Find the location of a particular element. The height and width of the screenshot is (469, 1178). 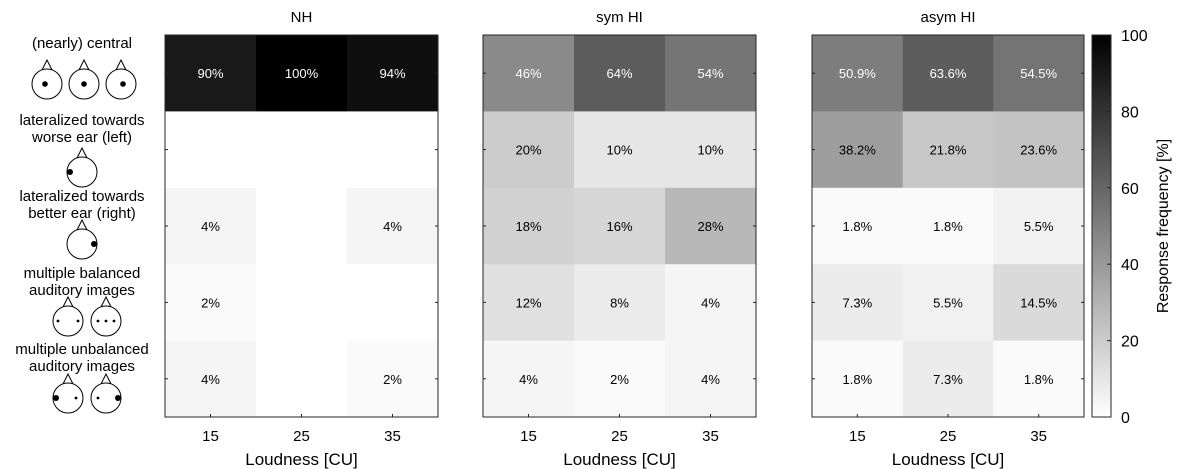

cell-value-label: 50.9% is located at coordinates (857, 73).